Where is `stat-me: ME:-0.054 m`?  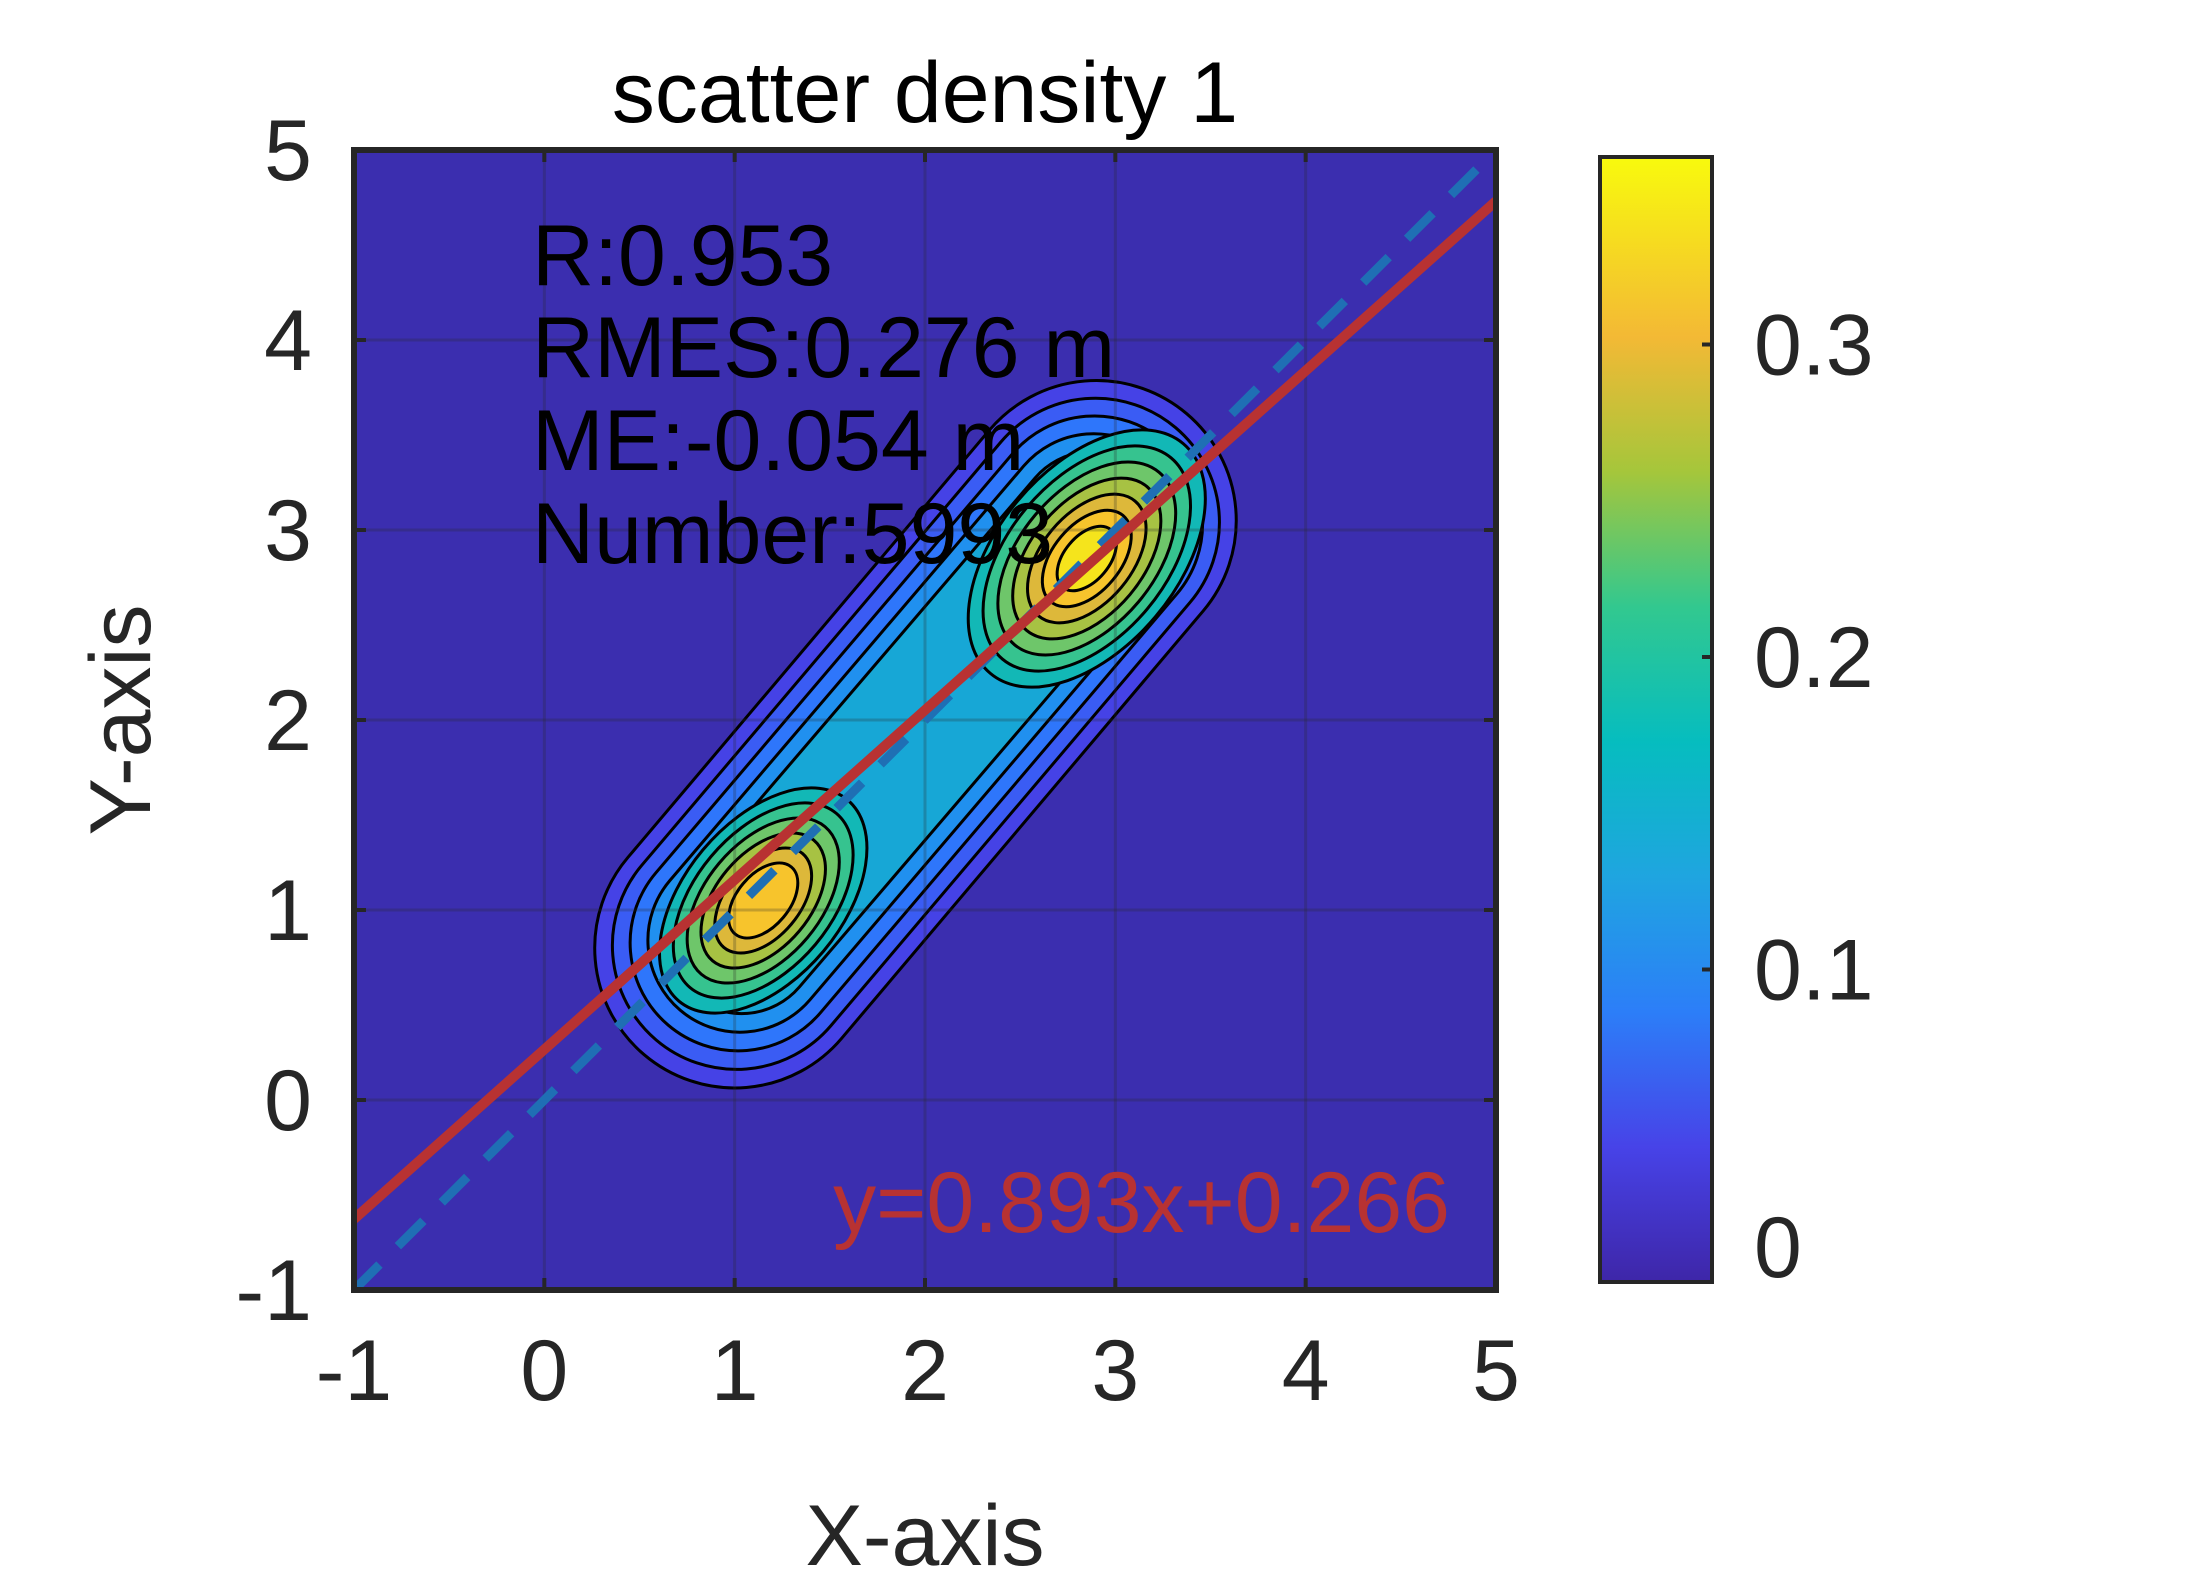
stat-me: ME:-0.054 m is located at coordinates (778, 441).